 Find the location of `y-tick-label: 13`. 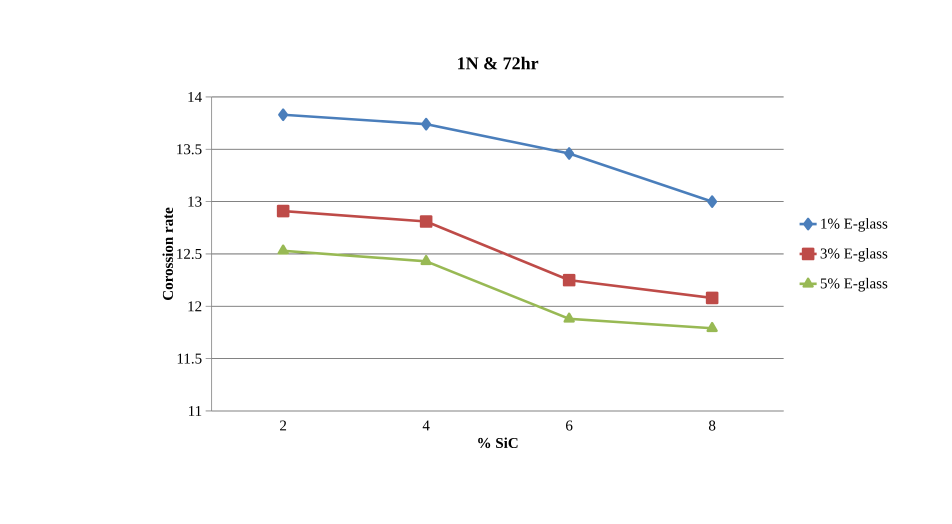

y-tick-label: 13 is located at coordinates (195, 201).